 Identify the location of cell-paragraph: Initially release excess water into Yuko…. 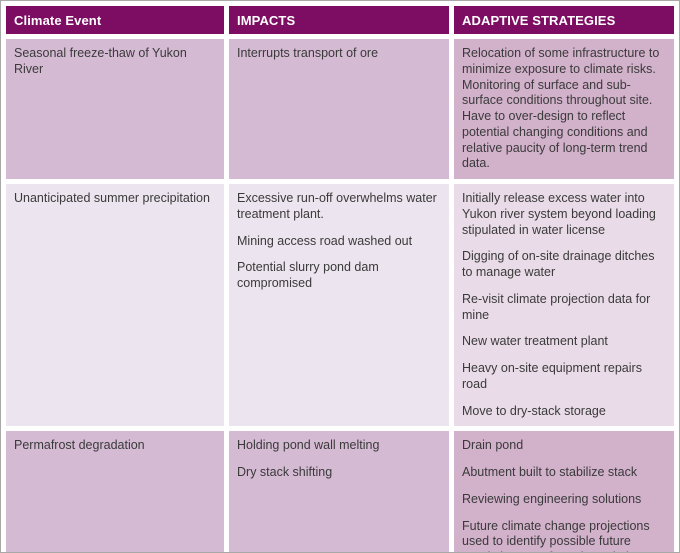
(559, 214).